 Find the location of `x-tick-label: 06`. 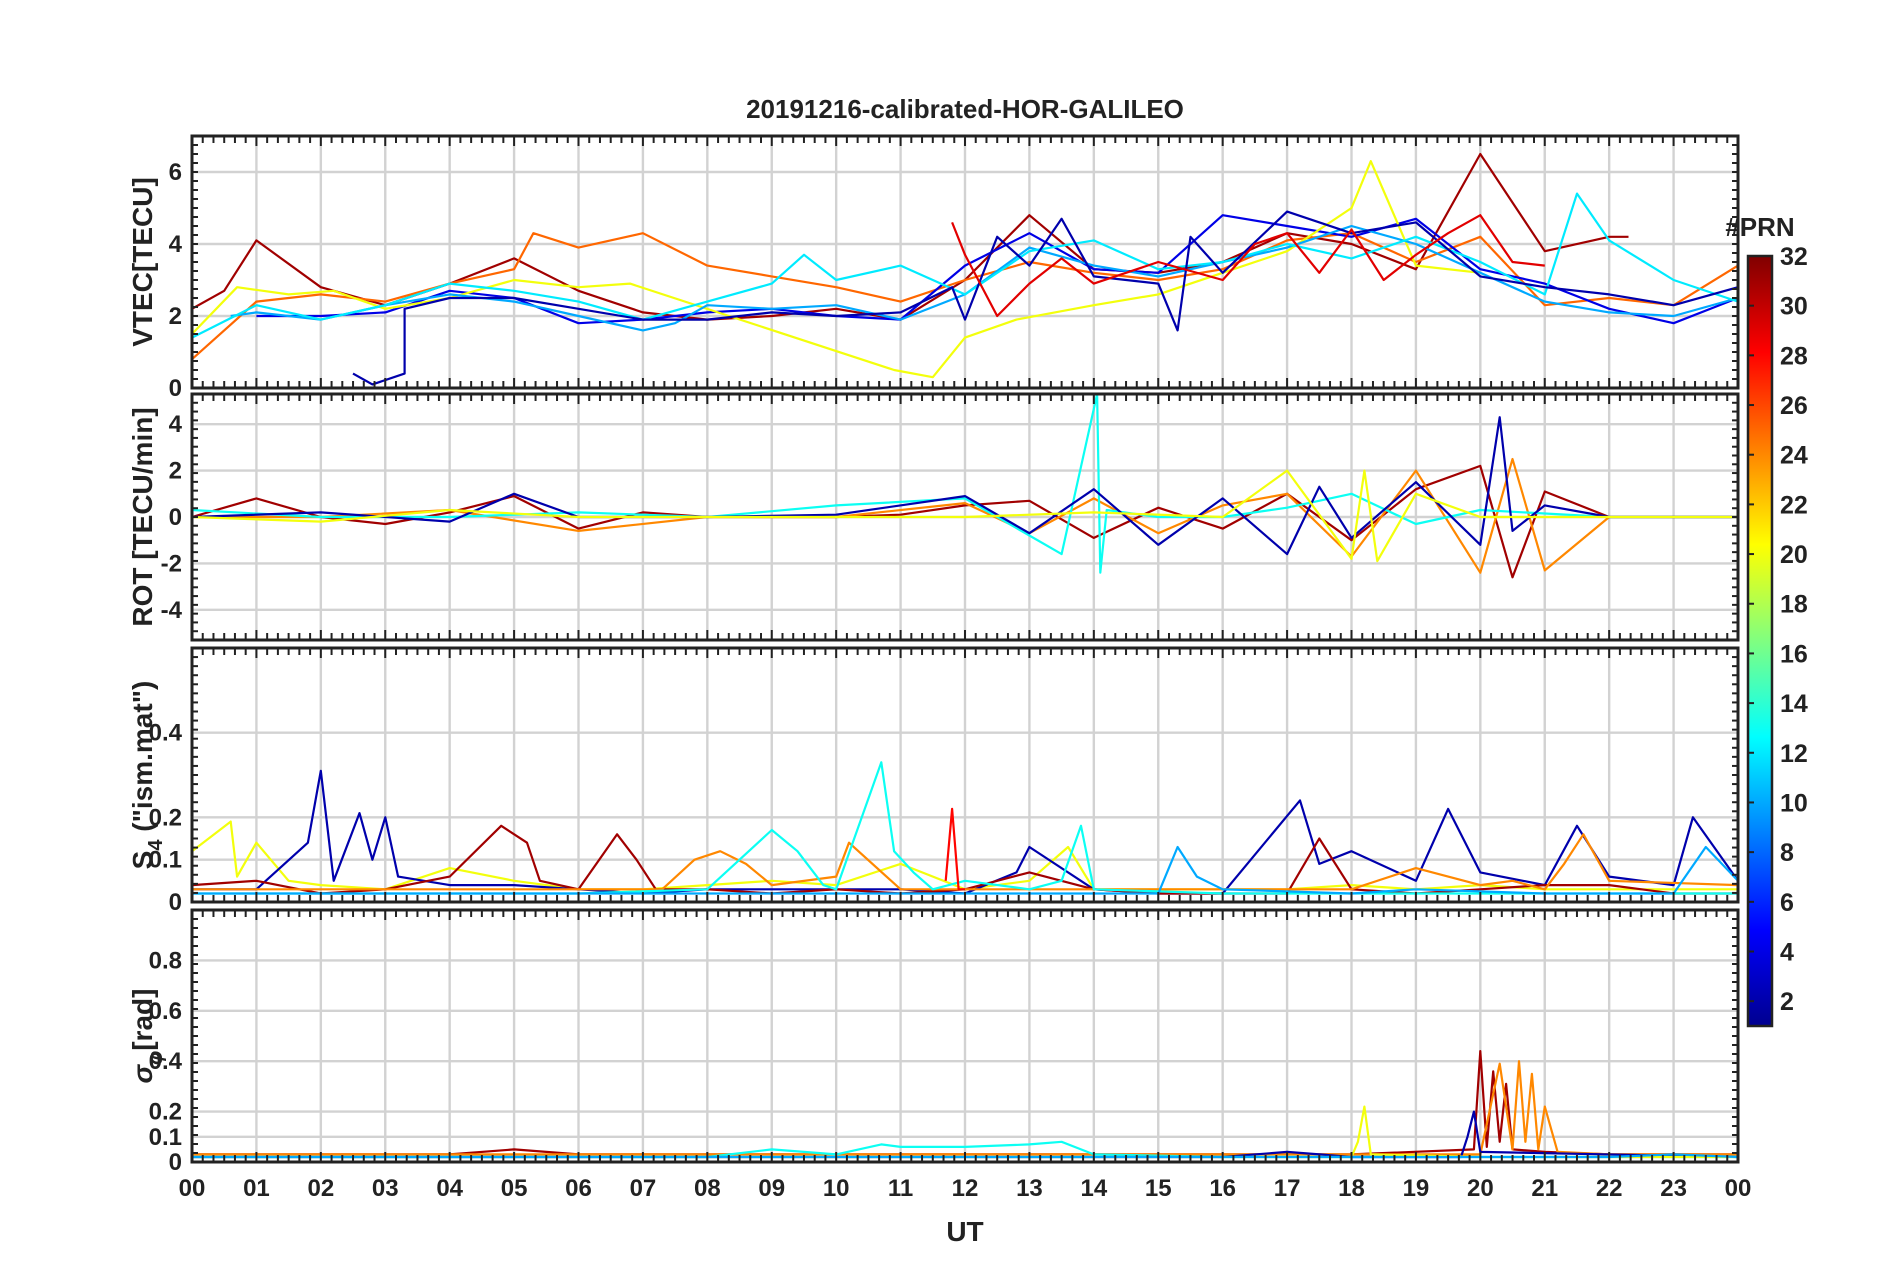

x-tick-label: 06 is located at coordinates (578, 1188).